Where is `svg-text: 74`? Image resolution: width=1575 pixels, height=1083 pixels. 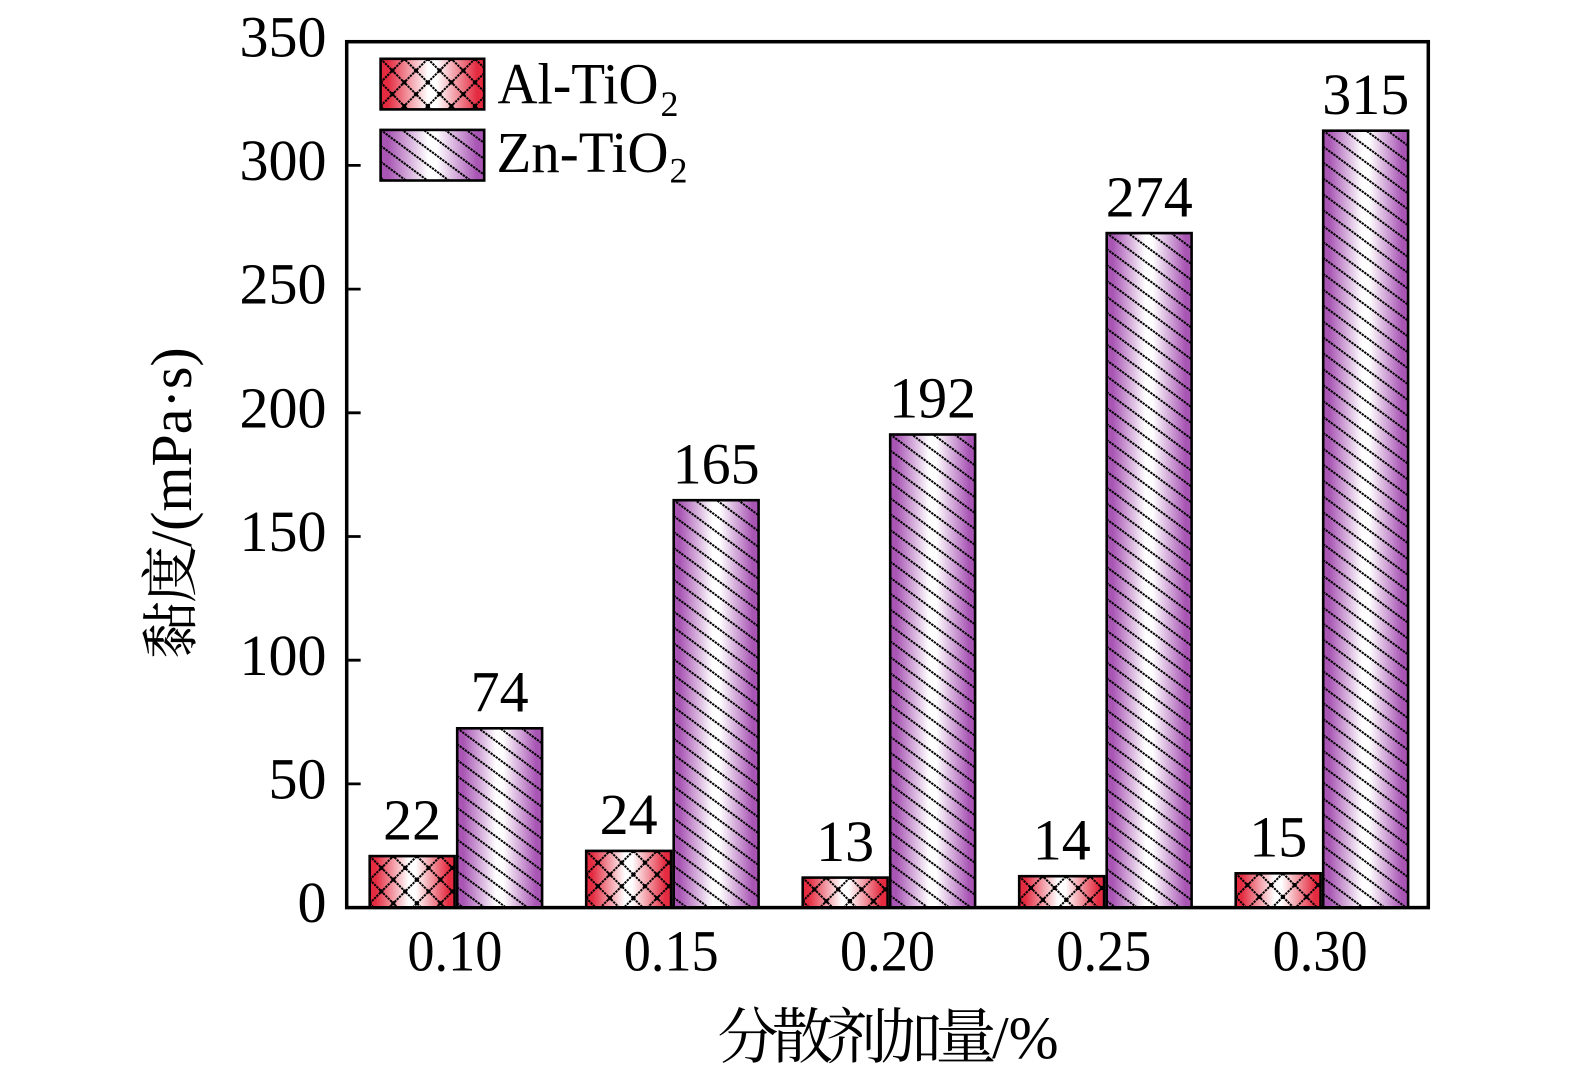 svg-text: 74 is located at coordinates (500, 692).